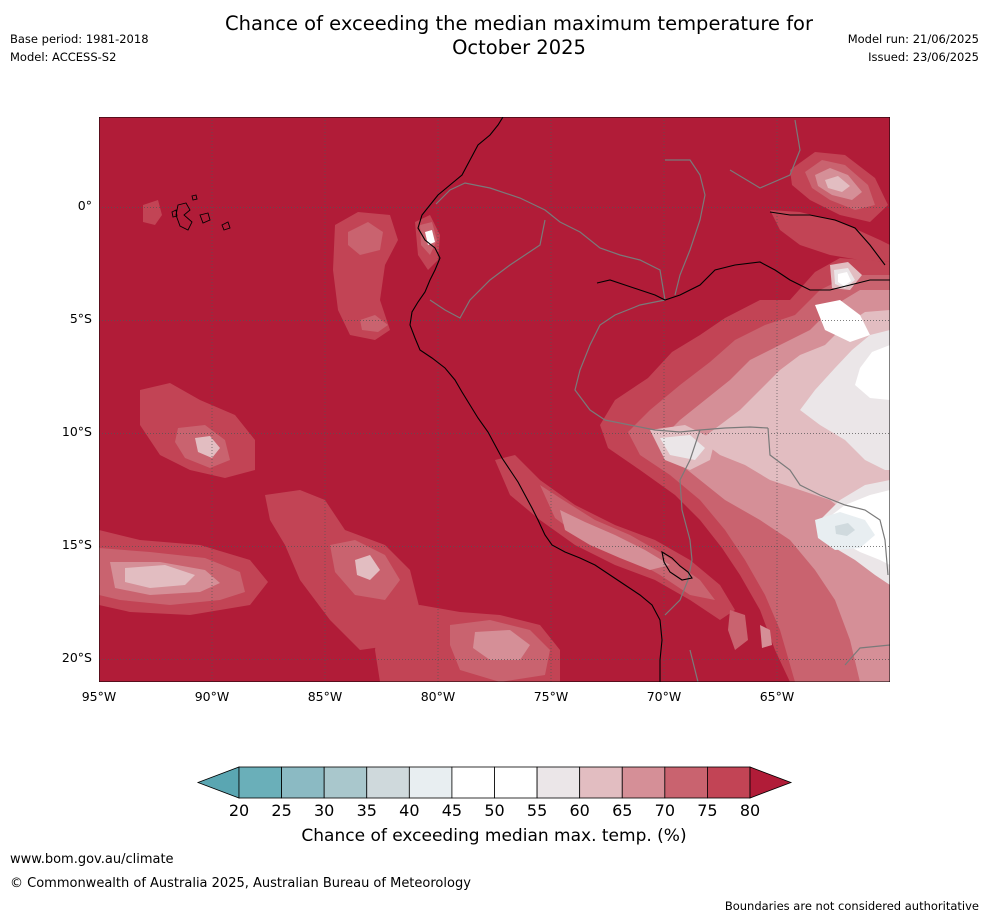 The width and height of the screenshot is (988, 919). What do you see at coordinates (99, 696) in the screenshot?
I see `lon-label-0: 95°W` at bounding box center [99, 696].